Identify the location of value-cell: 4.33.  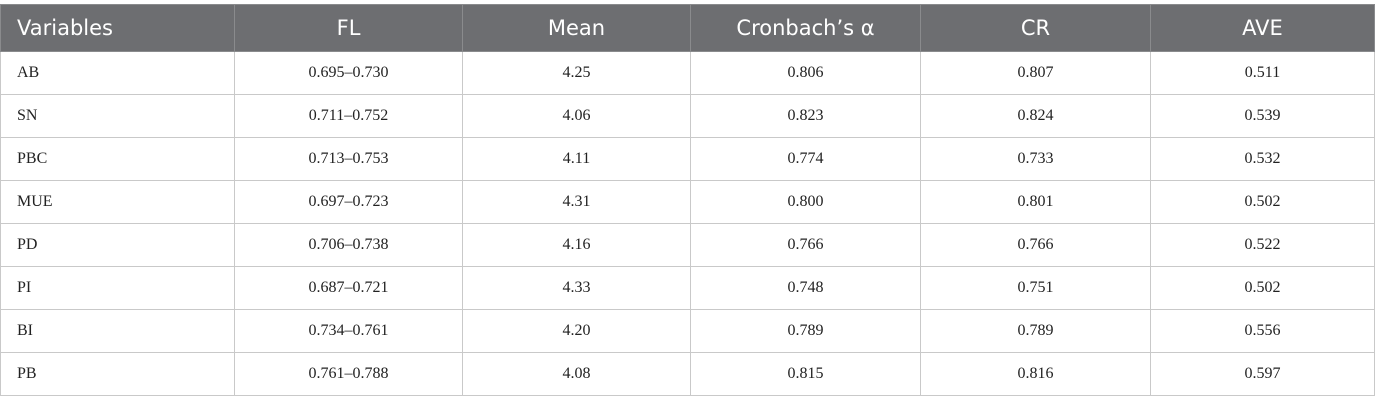
(576, 288).